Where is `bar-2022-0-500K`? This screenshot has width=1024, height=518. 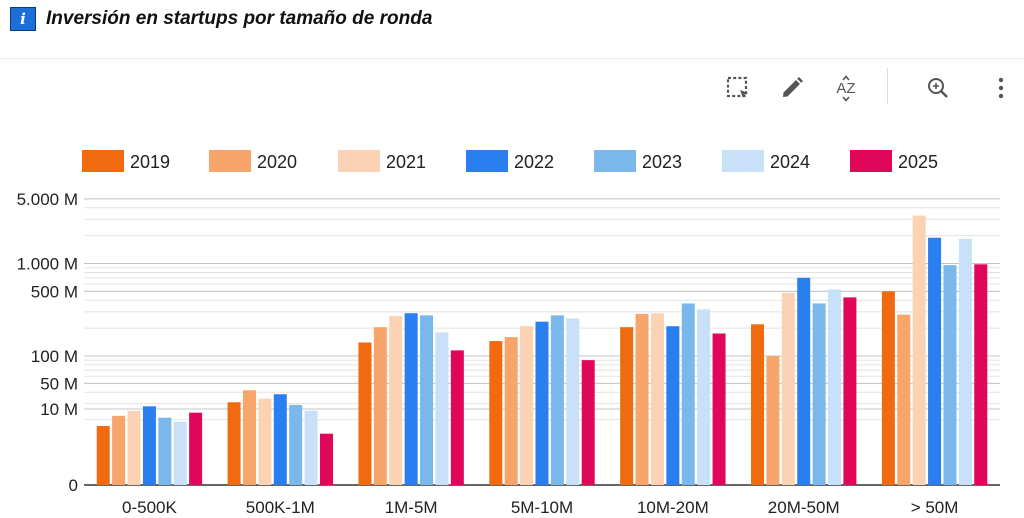
bar-2022-0-500K is located at coordinates (149, 445).